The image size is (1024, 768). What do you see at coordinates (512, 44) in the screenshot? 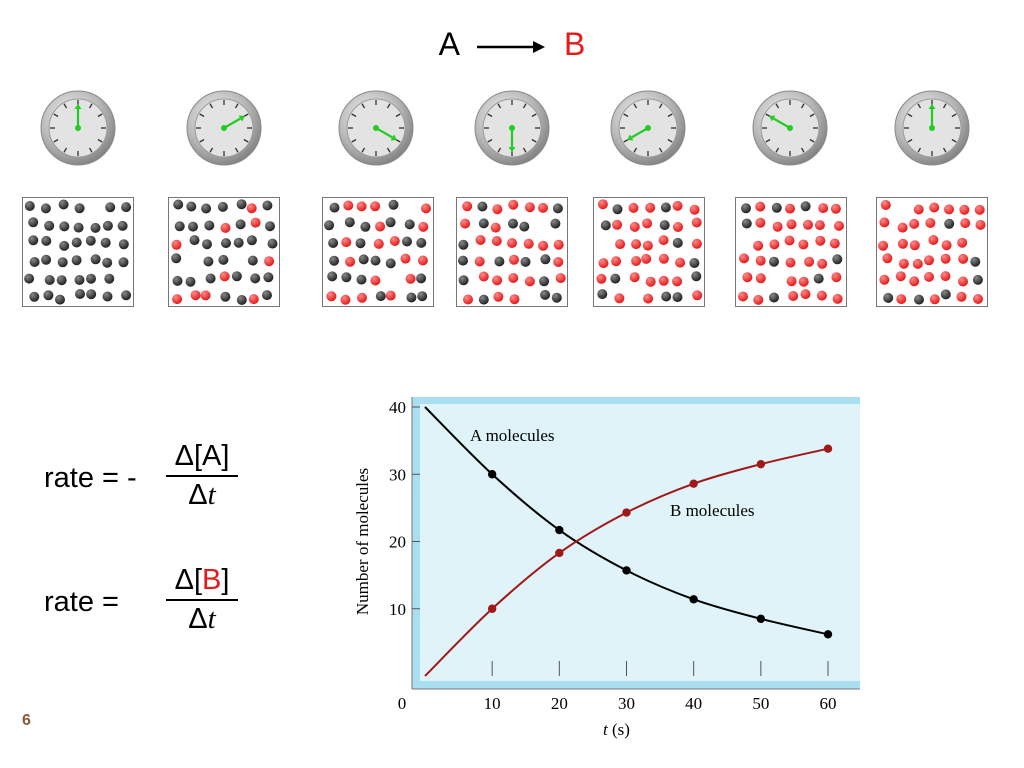
I see `reaction-equation: A B` at bounding box center [512, 44].